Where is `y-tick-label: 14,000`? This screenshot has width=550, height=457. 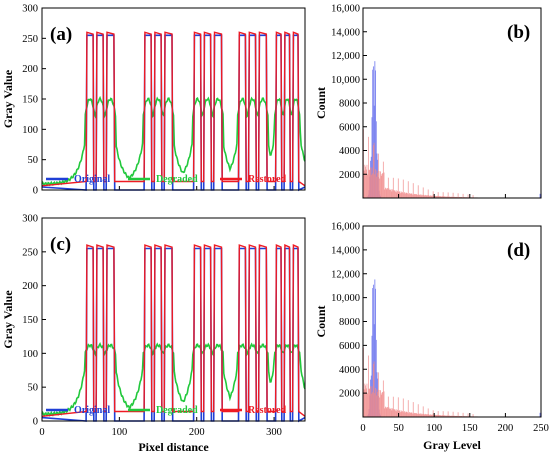 y-tick-label: 14,000 is located at coordinates (345, 250).